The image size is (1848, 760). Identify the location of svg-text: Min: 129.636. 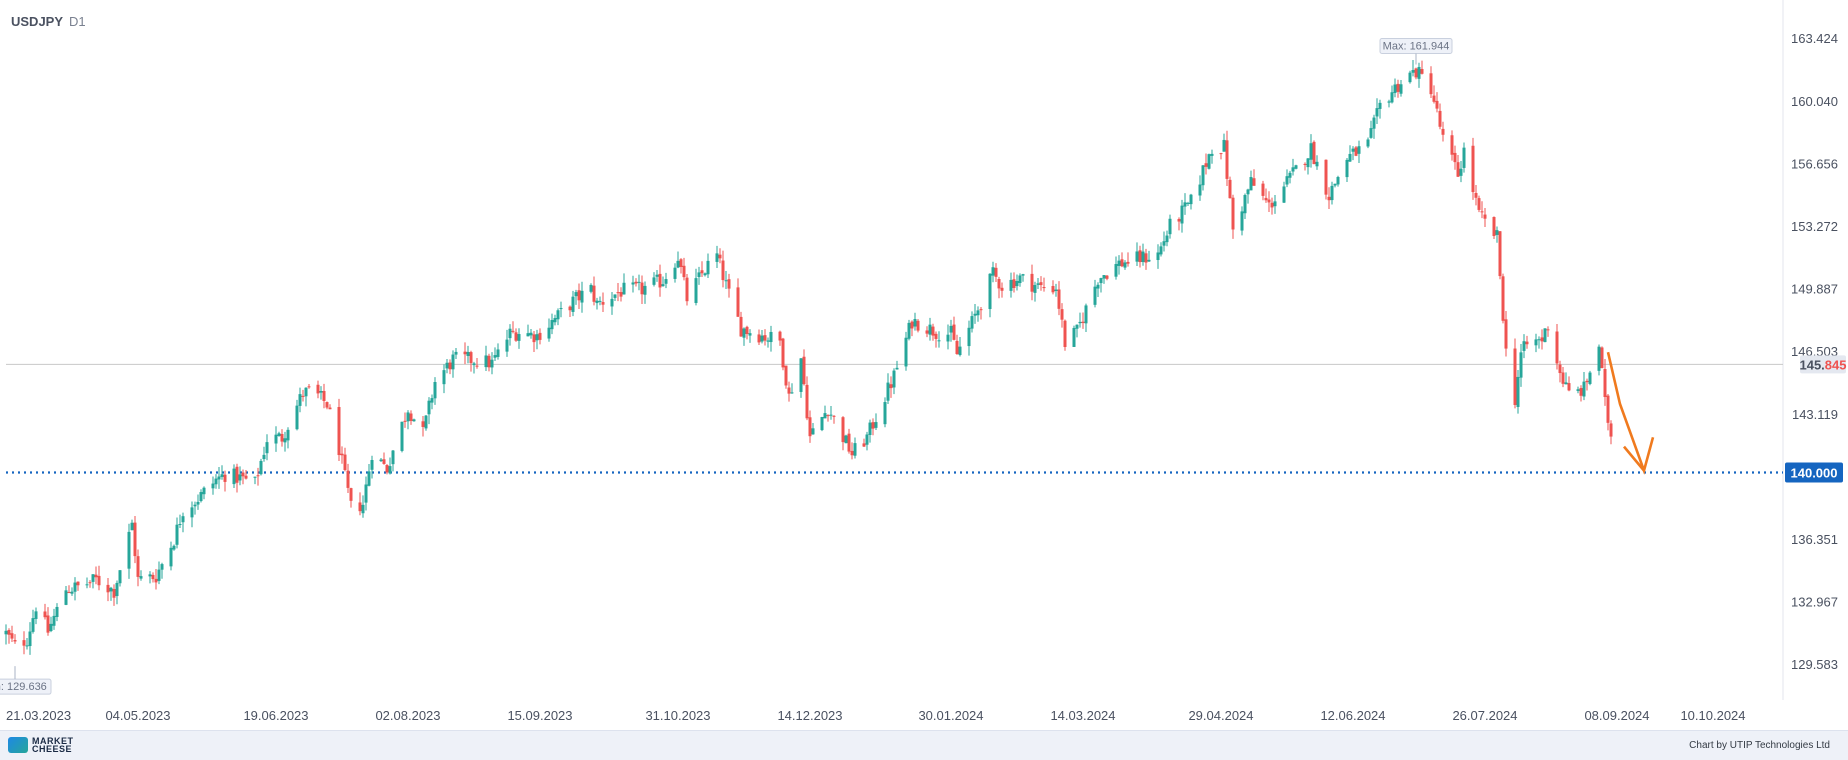
(23, 687).